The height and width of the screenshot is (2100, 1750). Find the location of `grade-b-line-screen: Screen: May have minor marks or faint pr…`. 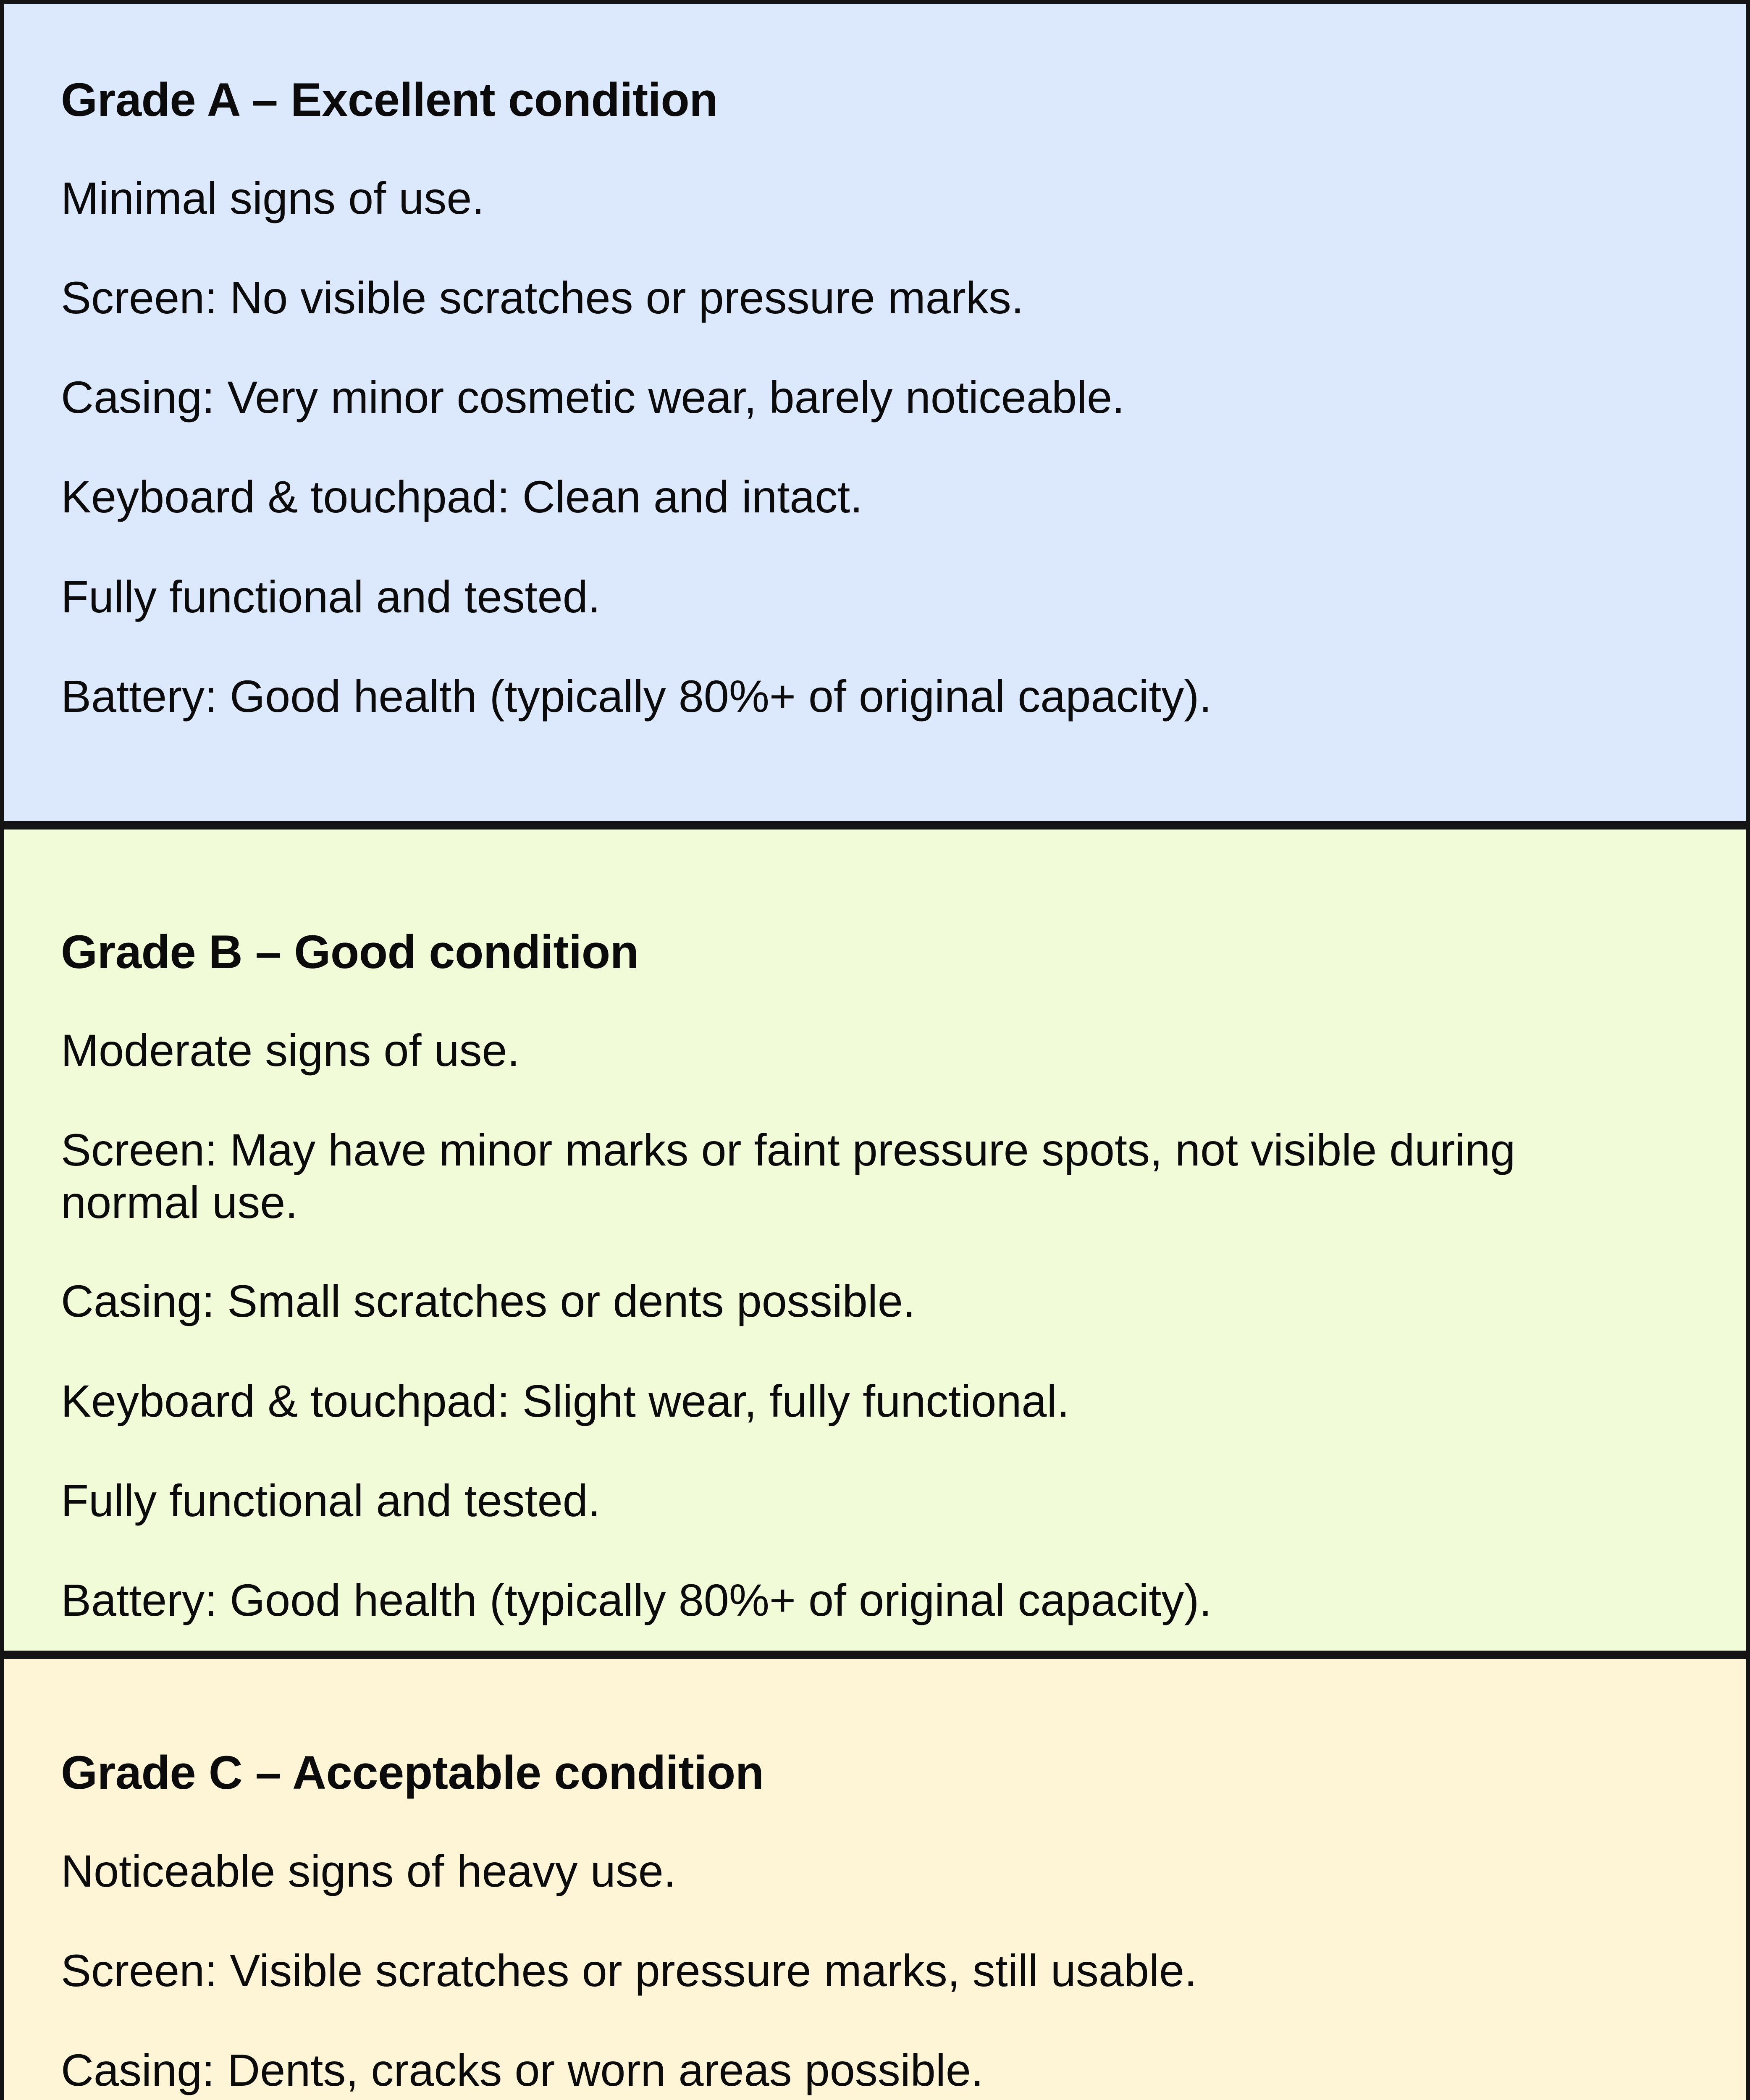

grade-b-line-screen: Screen: May have minor marks or faint pr… is located at coordinates (788, 1176).